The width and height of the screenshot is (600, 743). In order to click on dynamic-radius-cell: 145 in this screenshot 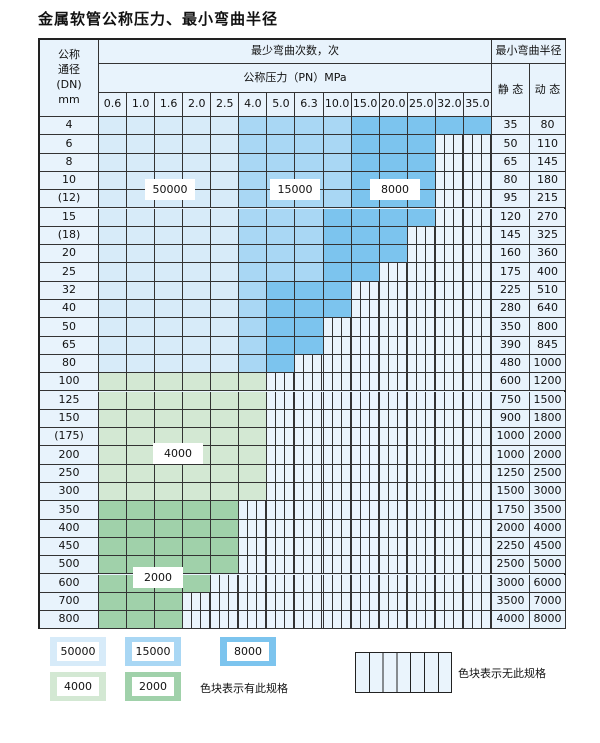, I will do `click(548, 162)`.